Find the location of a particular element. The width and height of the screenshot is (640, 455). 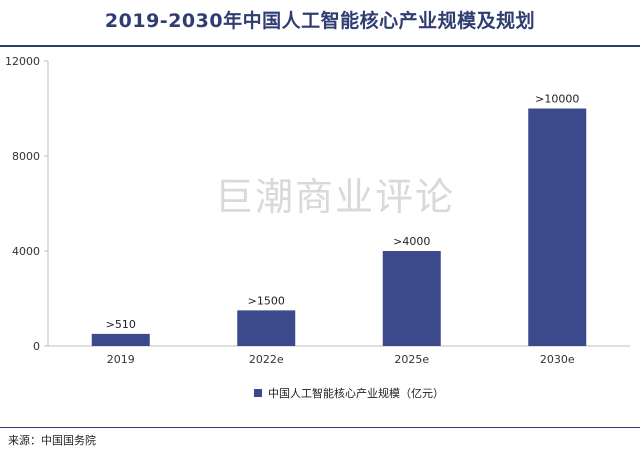

x-tick-label: 2030e is located at coordinates (557, 359).